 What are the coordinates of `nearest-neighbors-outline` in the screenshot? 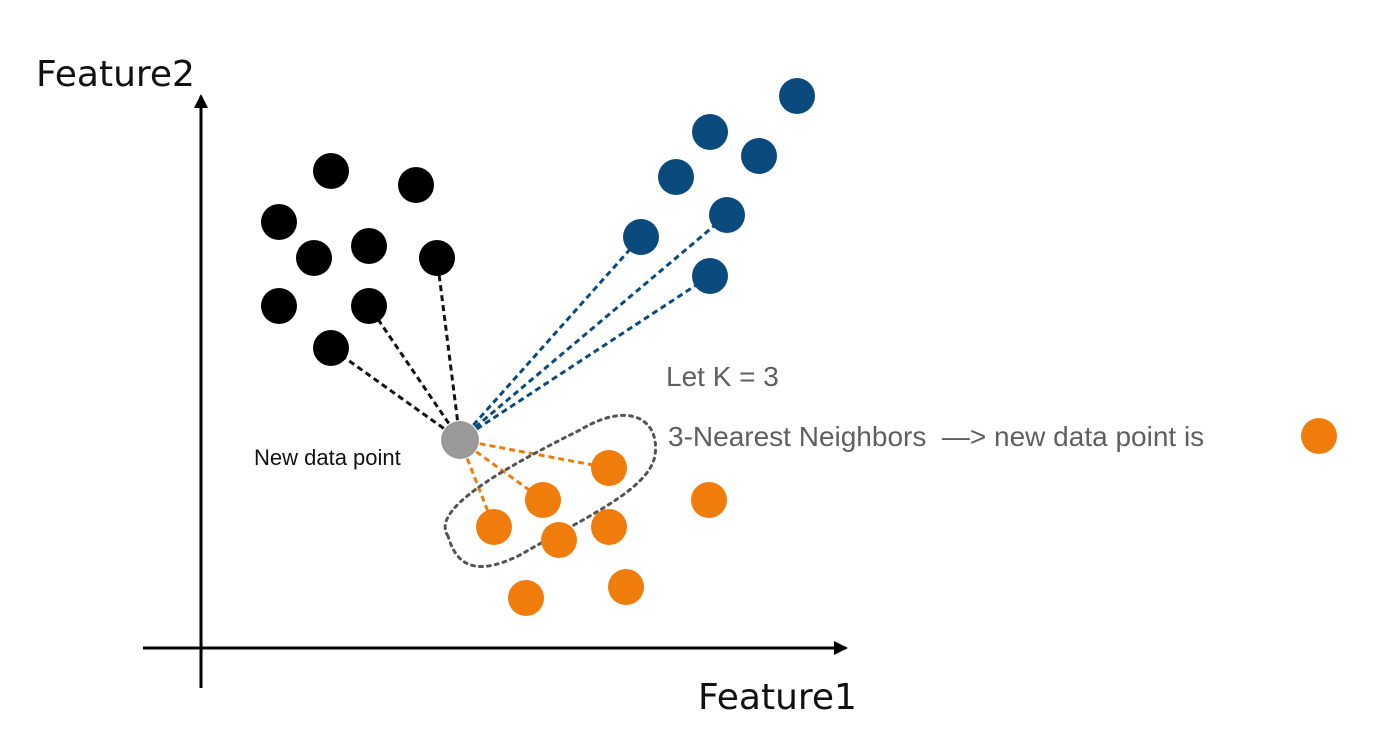 It's located at (550, 490).